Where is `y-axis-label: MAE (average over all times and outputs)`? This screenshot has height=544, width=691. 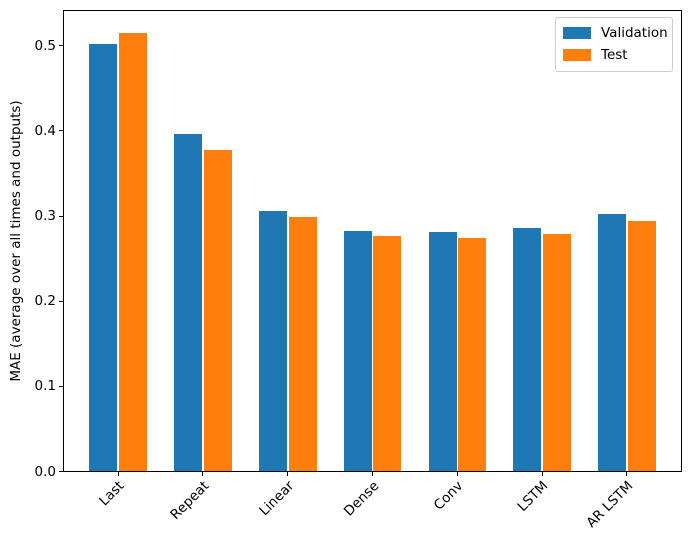 y-axis-label: MAE (average over all times and outputs) is located at coordinates (16, 241).